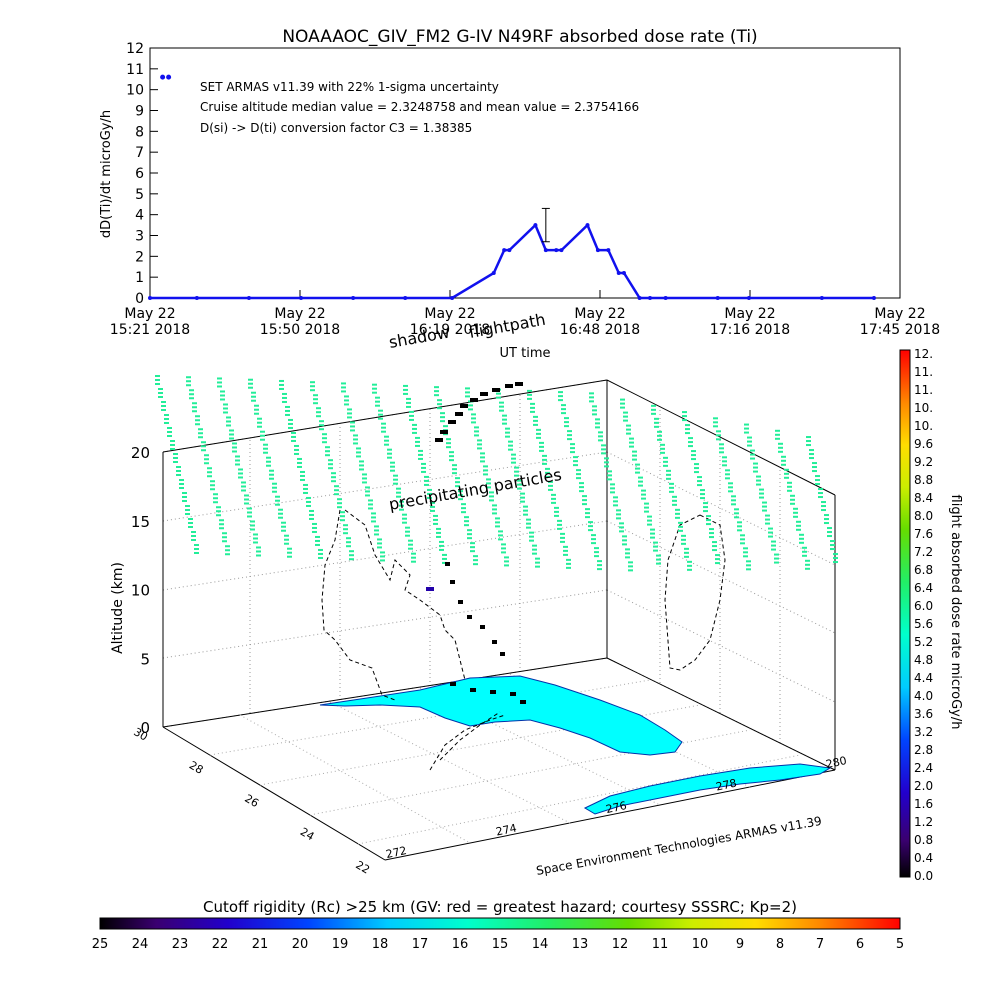 This screenshot has height=1000, width=1000. I want to click on bottom-colorbar-tick-label: 10, so click(700, 944).